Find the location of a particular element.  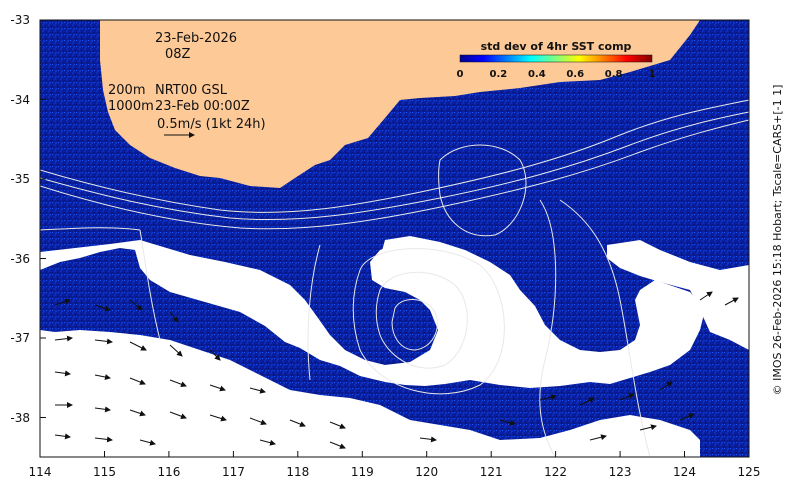

colorbar-tick: 0.8 is located at coordinates (614, 74).